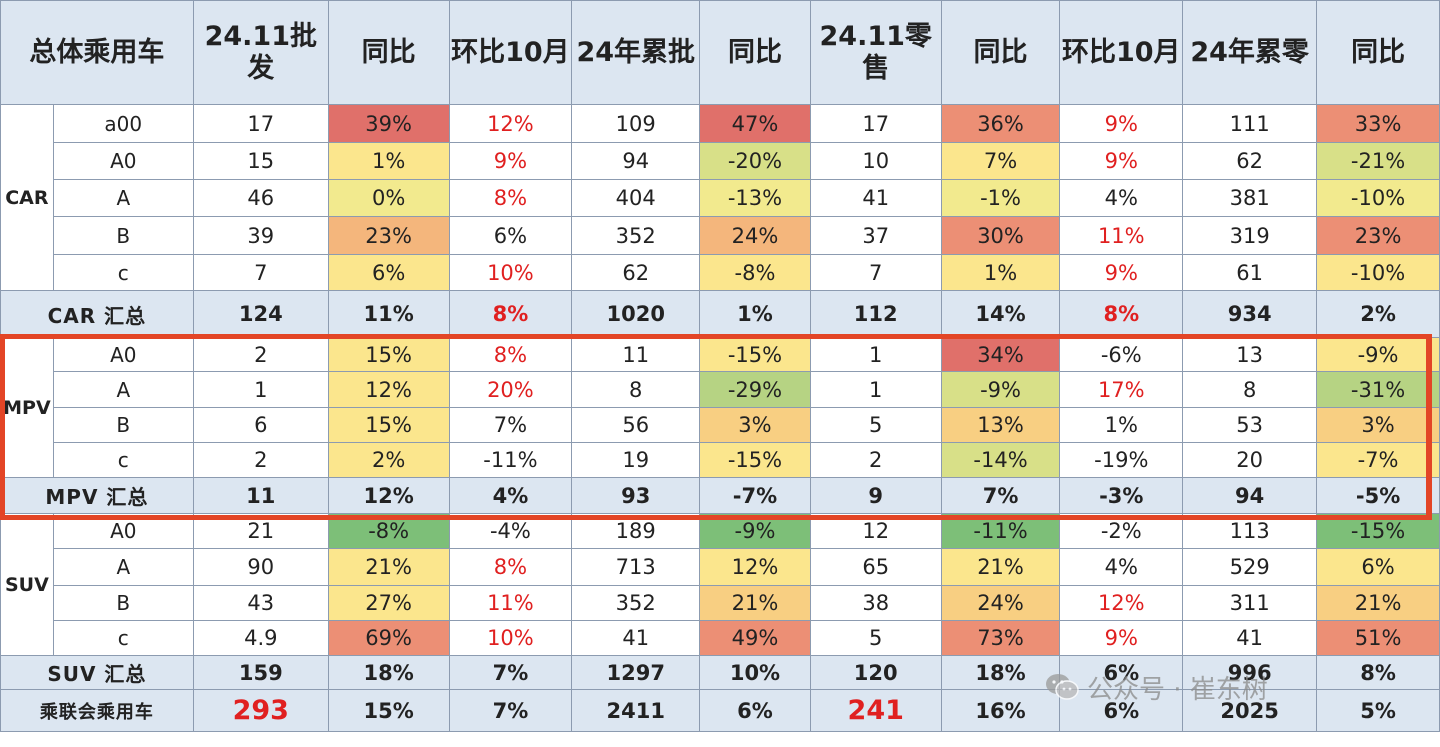 The height and width of the screenshot is (747, 1440). Describe the element at coordinates (720, 460) in the screenshot. I see `table-row: c 2 2% -11% 19 -15% 2 -14% -19% 20 -7%` at that location.